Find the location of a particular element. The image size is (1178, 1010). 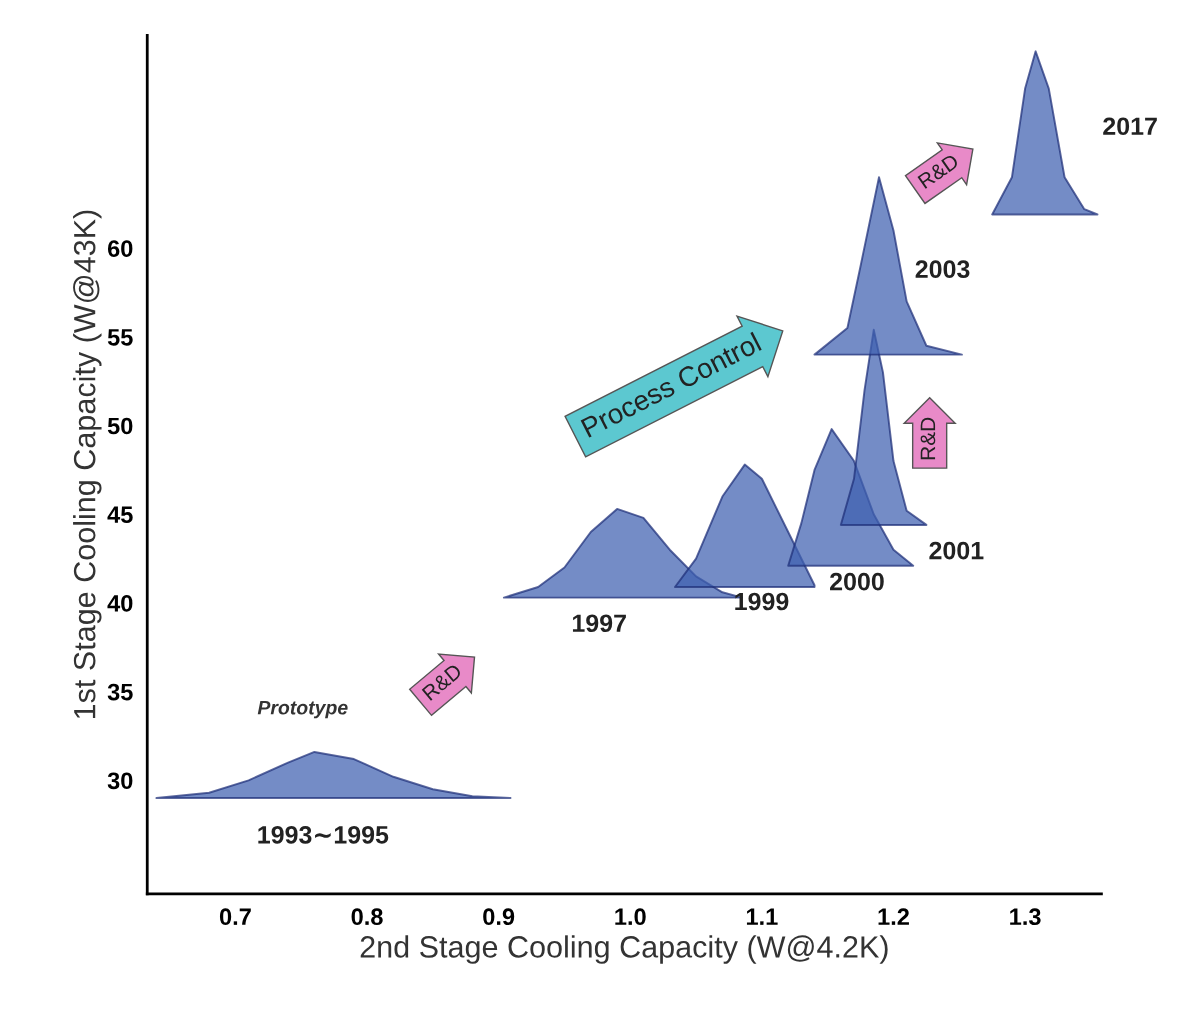

x-tick-label: 1.2 is located at coordinates (893, 916).